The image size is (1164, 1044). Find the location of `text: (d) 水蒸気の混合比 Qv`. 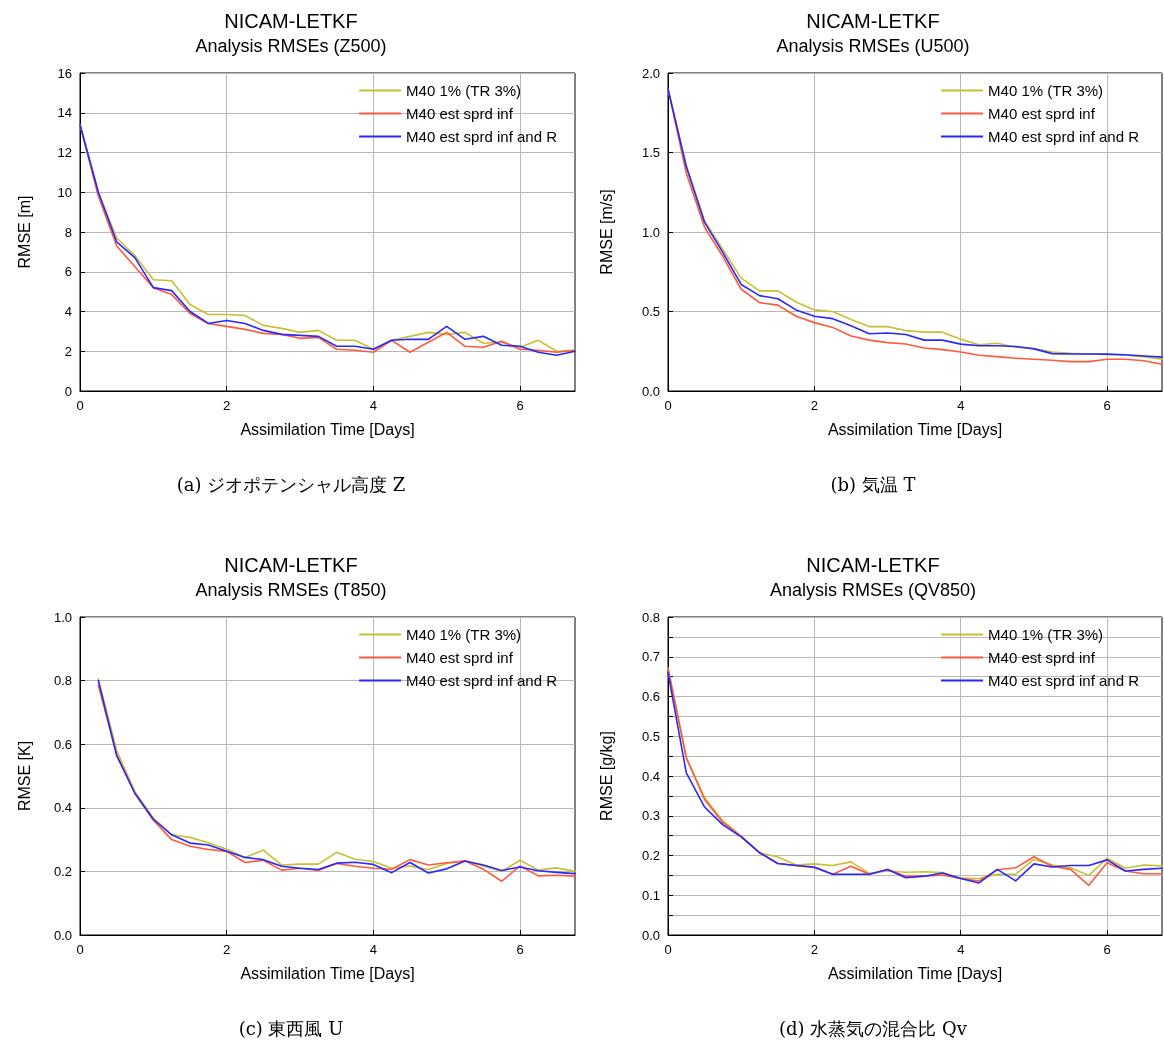

text: (d) 水蒸気の混合比 Qv is located at coordinates (873, 1028).